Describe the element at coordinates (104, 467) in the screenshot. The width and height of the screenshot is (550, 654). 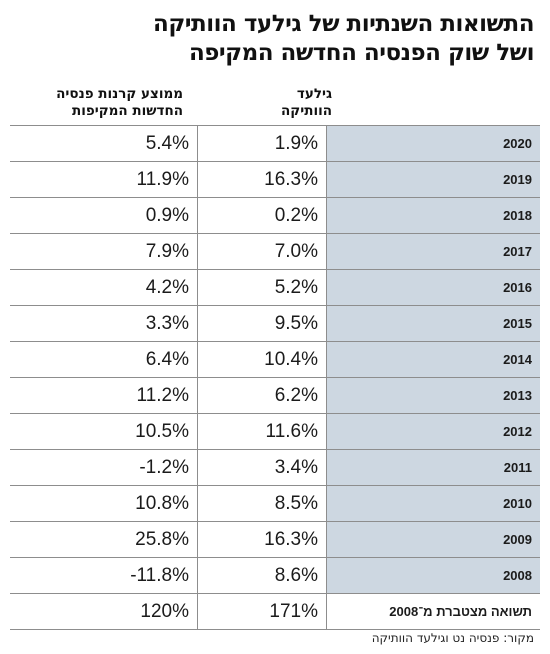
I see `average-return-cell: -1.2%` at that location.